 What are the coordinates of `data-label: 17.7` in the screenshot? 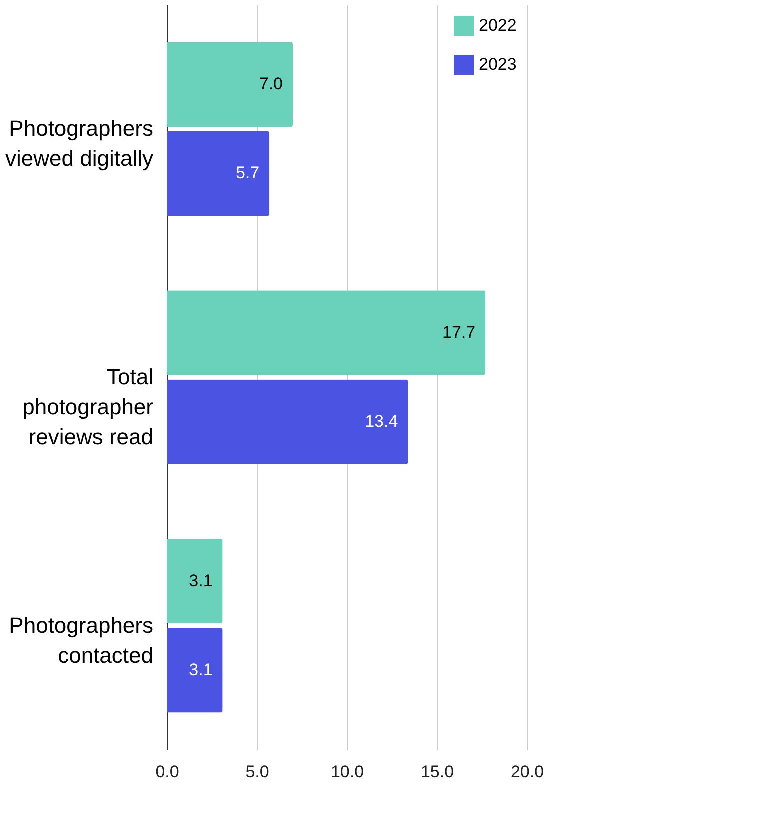 It's located at (459, 332).